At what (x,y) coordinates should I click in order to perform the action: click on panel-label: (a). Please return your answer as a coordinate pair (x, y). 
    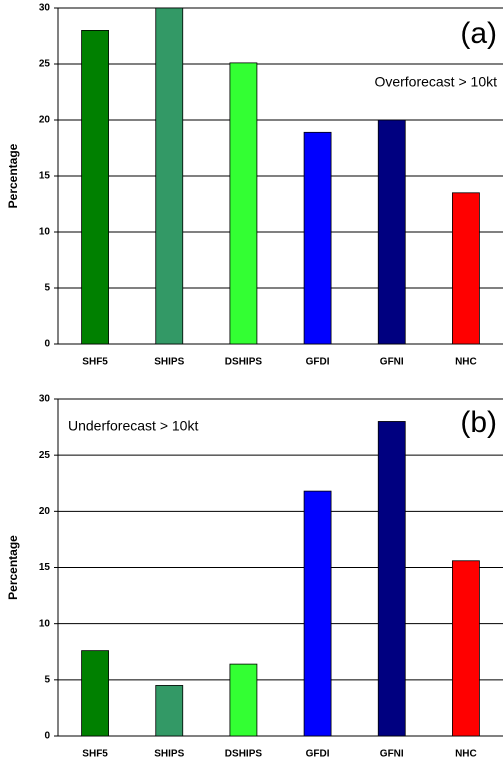
    Looking at the image, I should click on (478, 33).